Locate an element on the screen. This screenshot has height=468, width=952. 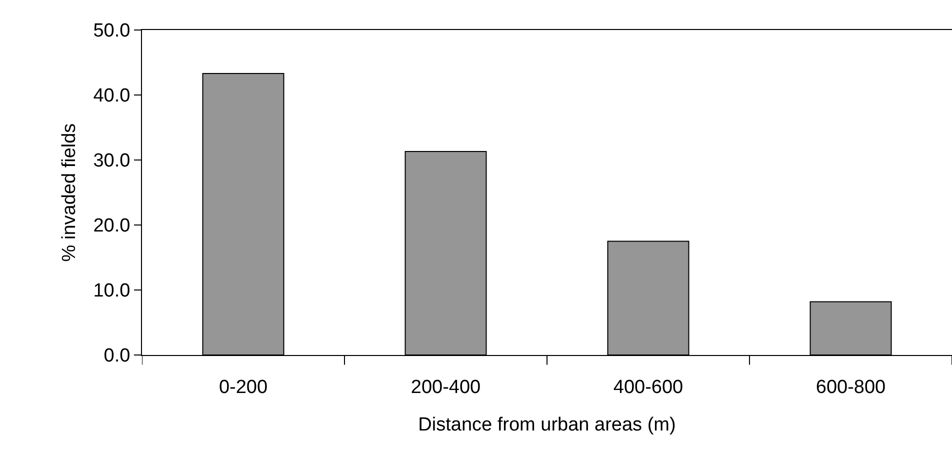
y-tick-label: 40.0 is located at coordinates (111, 96).